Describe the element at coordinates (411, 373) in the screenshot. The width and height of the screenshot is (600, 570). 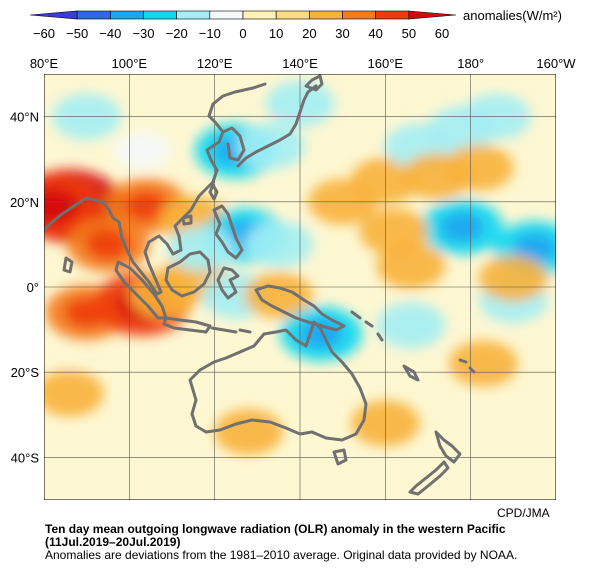
I see `coastline-new-caledonia` at that location.